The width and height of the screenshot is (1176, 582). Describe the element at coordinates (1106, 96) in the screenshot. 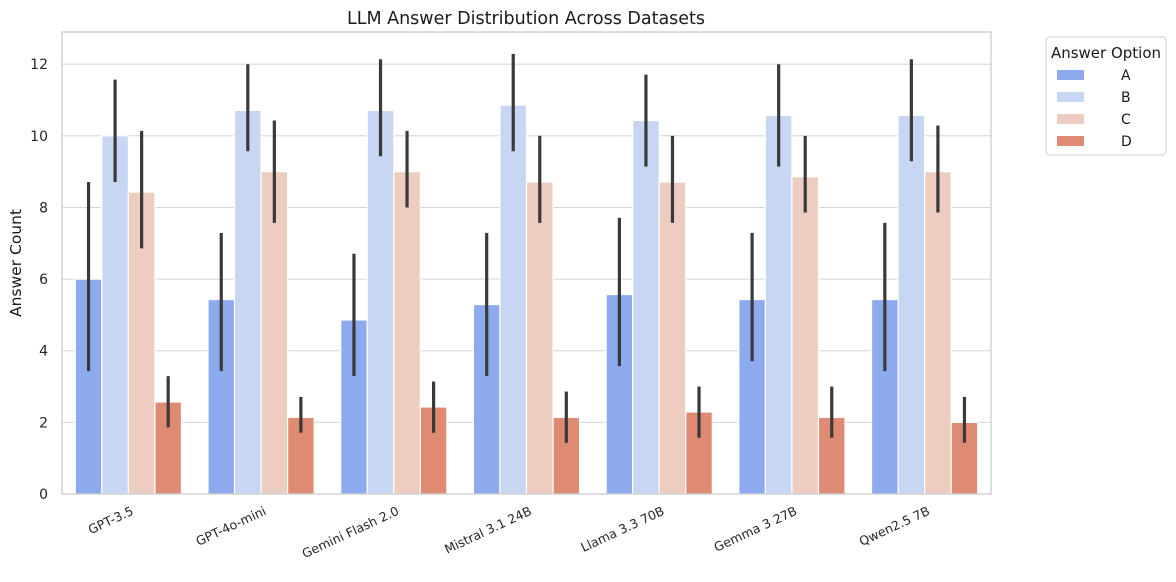

I see `legend-frame` at that location.